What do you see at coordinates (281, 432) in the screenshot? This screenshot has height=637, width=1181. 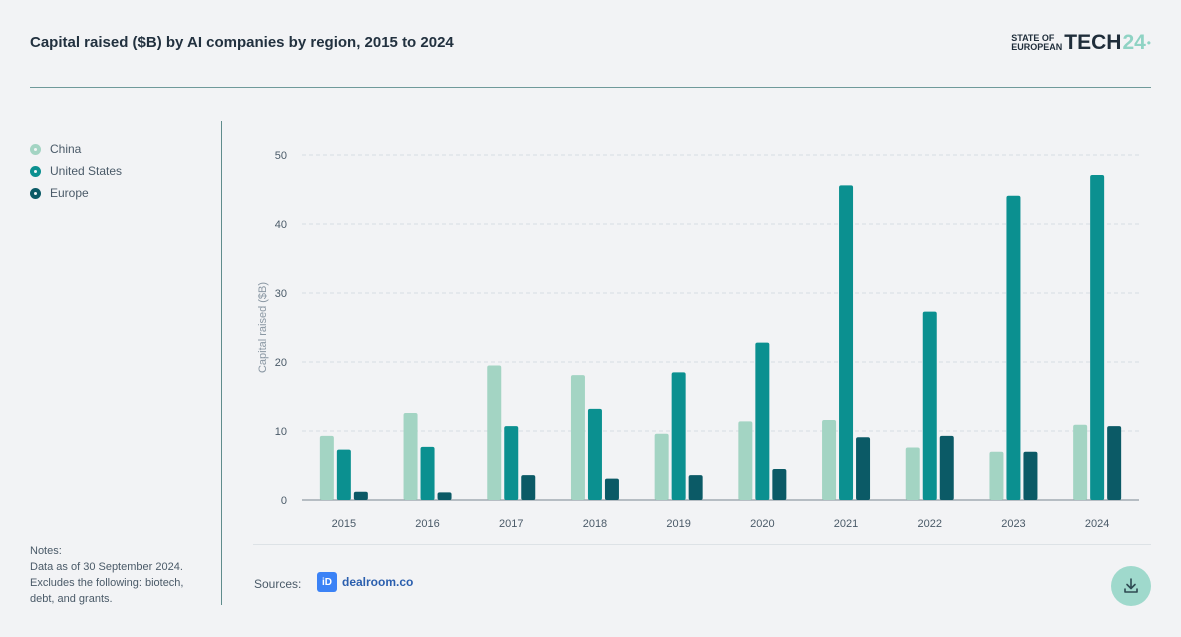 I see `y-tick-label: 10` at bounding box center [281, 432].